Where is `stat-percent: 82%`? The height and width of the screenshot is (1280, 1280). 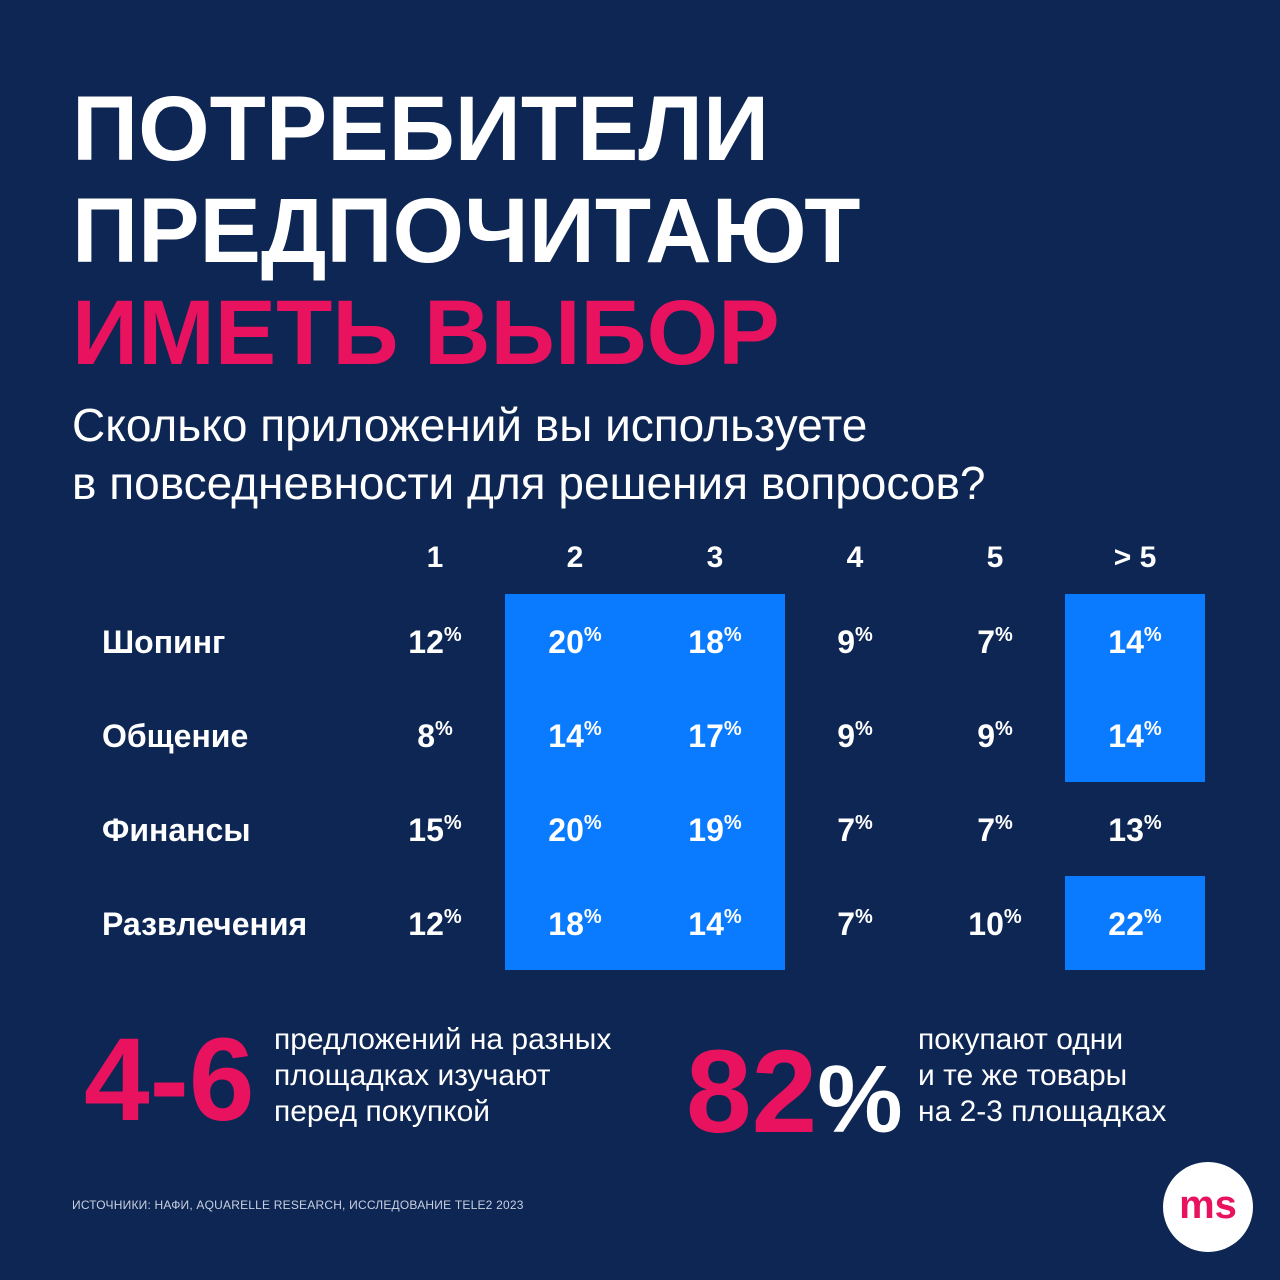
stat-percent: 82% is located at coordinates (794, 1096).